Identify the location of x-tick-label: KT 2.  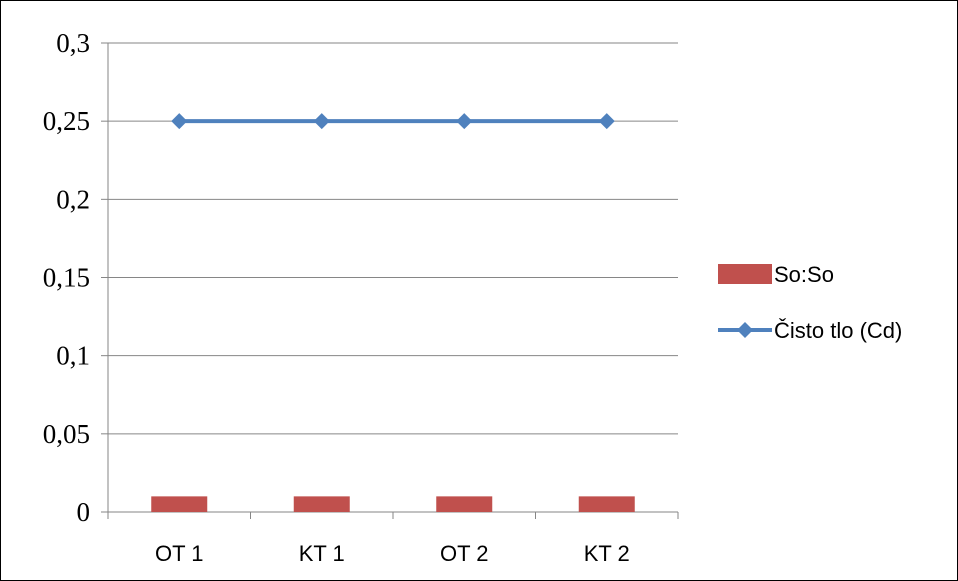
(607, 553).